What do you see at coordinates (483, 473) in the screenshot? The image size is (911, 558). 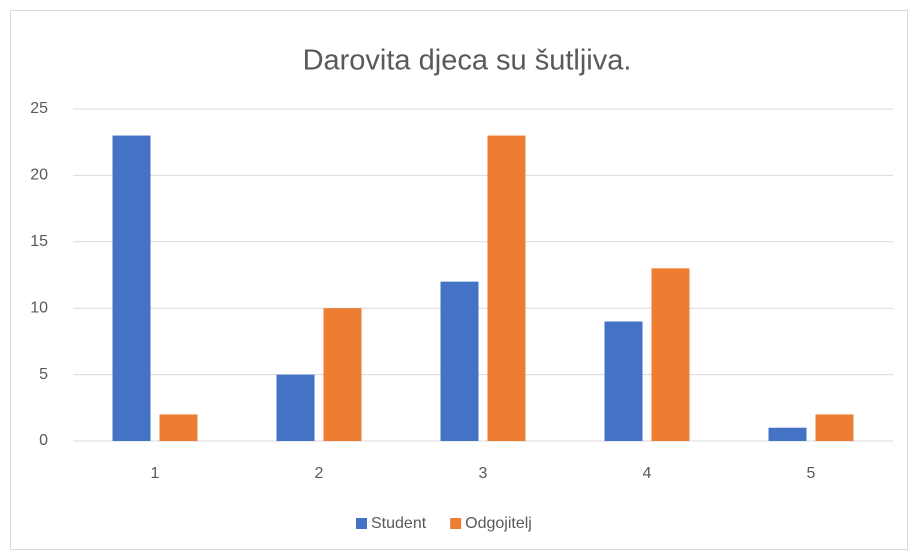 I see `x-tick-label: 3` at bounding box center [483, 473].